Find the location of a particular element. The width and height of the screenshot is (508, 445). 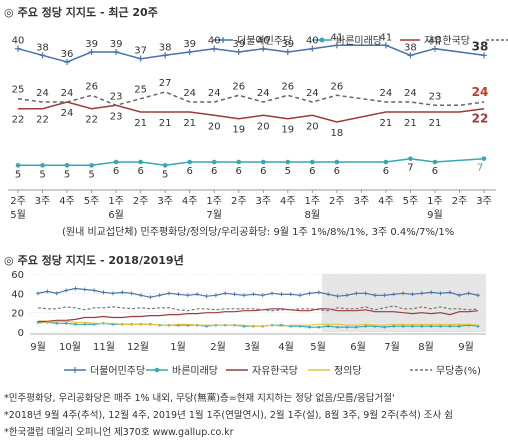

data-label: 25 is located at coordinates (18, 90).